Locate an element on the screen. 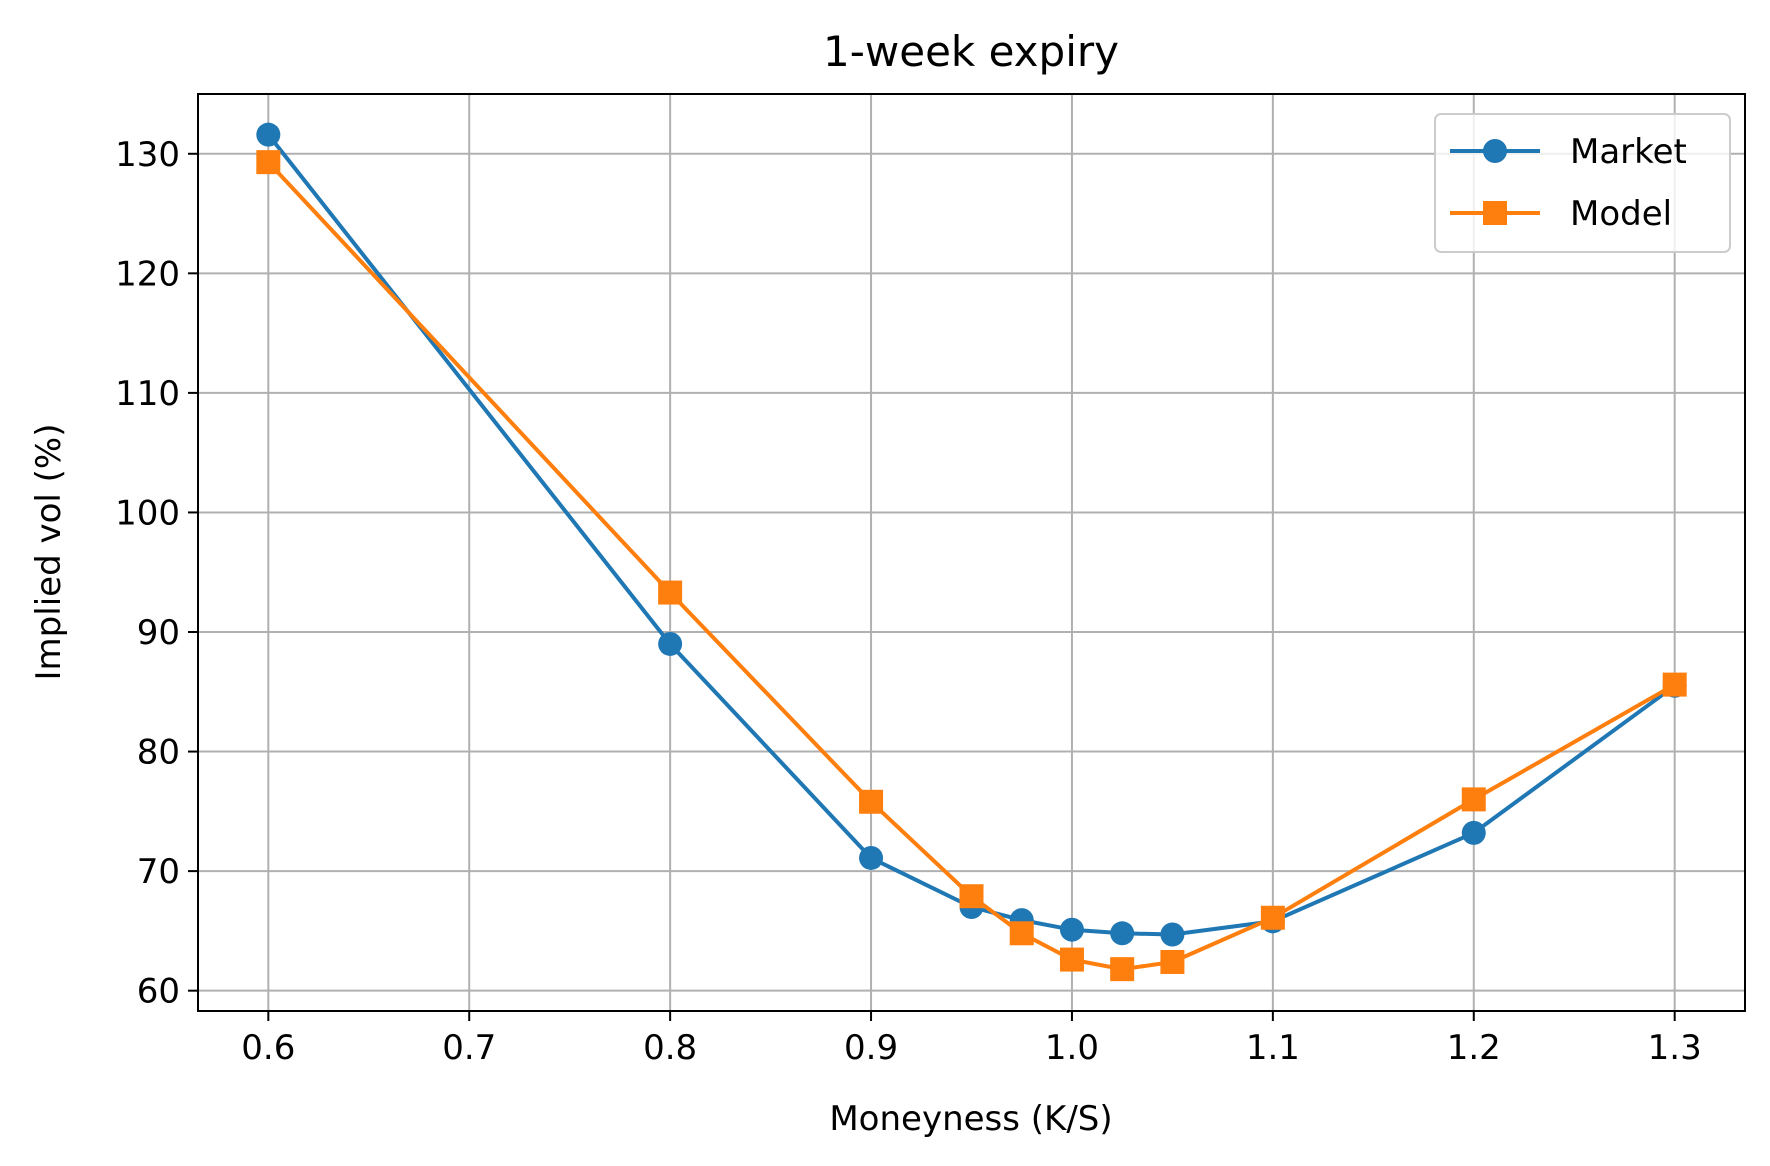 Image resolution: width=1770 pixels, height=1166 pixels. x-tick-label: 0.9 is located at coordinates (871, 1048).